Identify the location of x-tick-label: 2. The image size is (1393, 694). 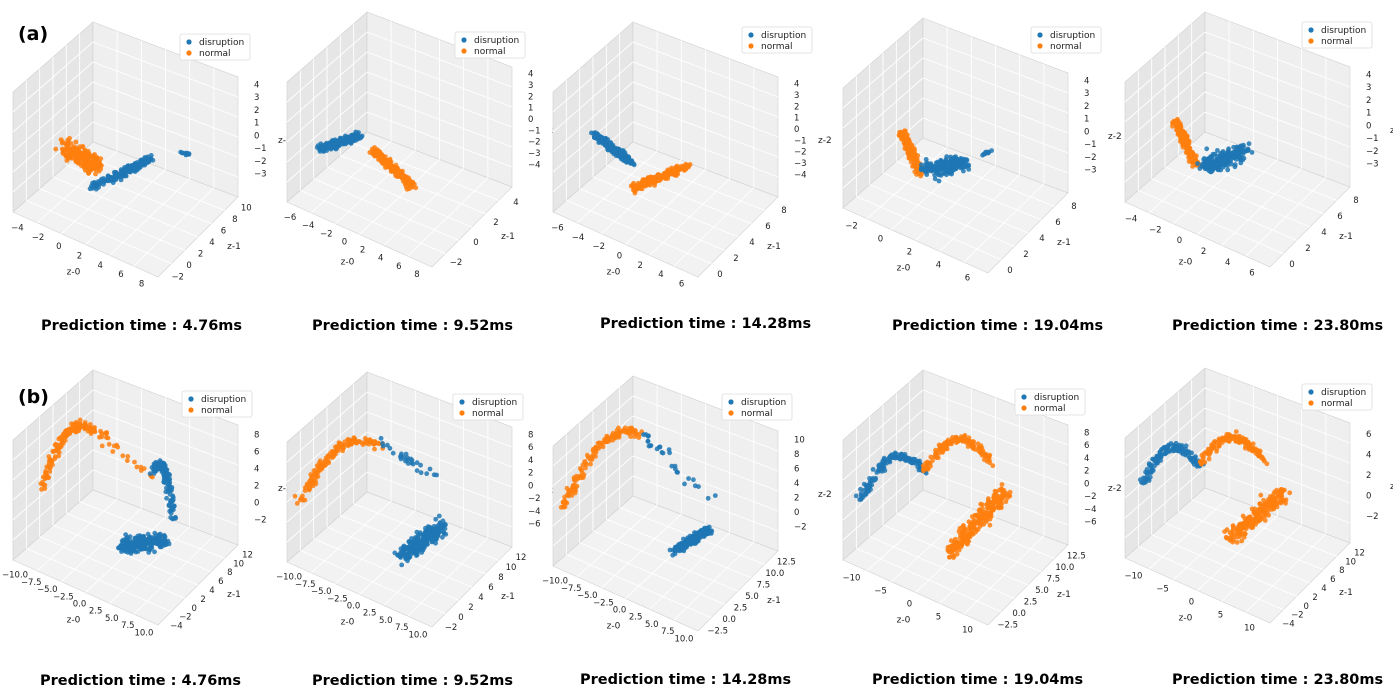
(640, 266).